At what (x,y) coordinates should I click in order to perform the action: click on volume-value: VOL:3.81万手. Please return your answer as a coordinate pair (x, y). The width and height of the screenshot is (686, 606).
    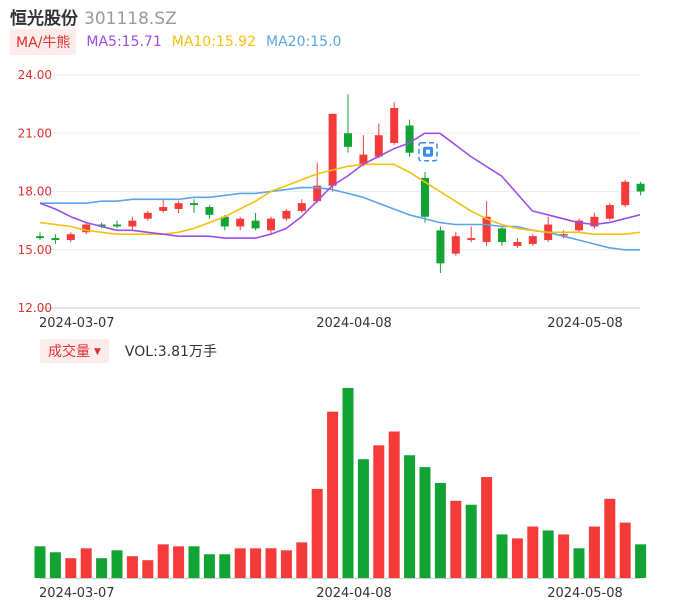
    Looking at the image, I should click on (170, 352).